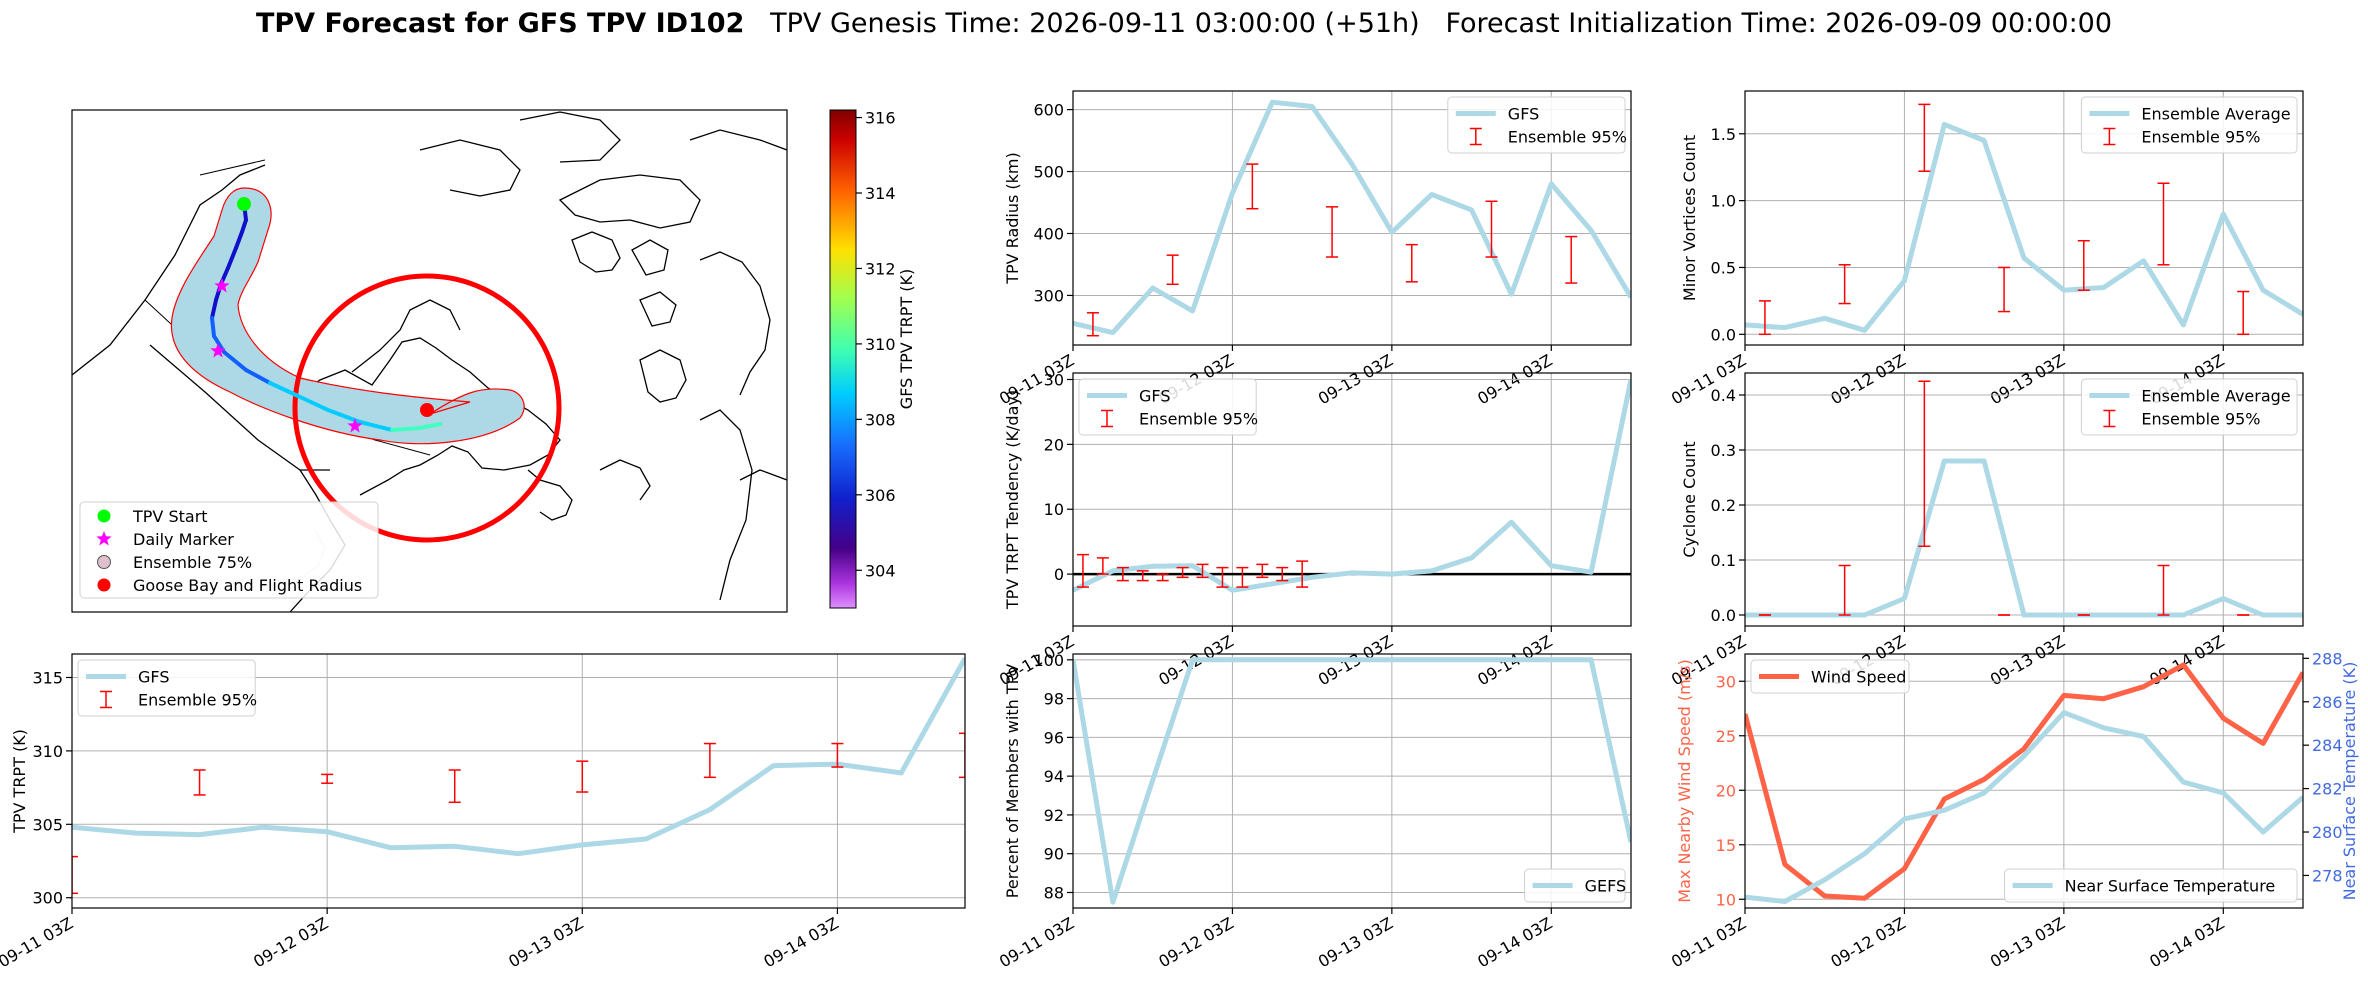 This screenshot has width=2368, height=982. What do you see at coordinates (1575, 885) in the screenshot?
I see `legend: GEFS` at bounding box center [1575, 885].